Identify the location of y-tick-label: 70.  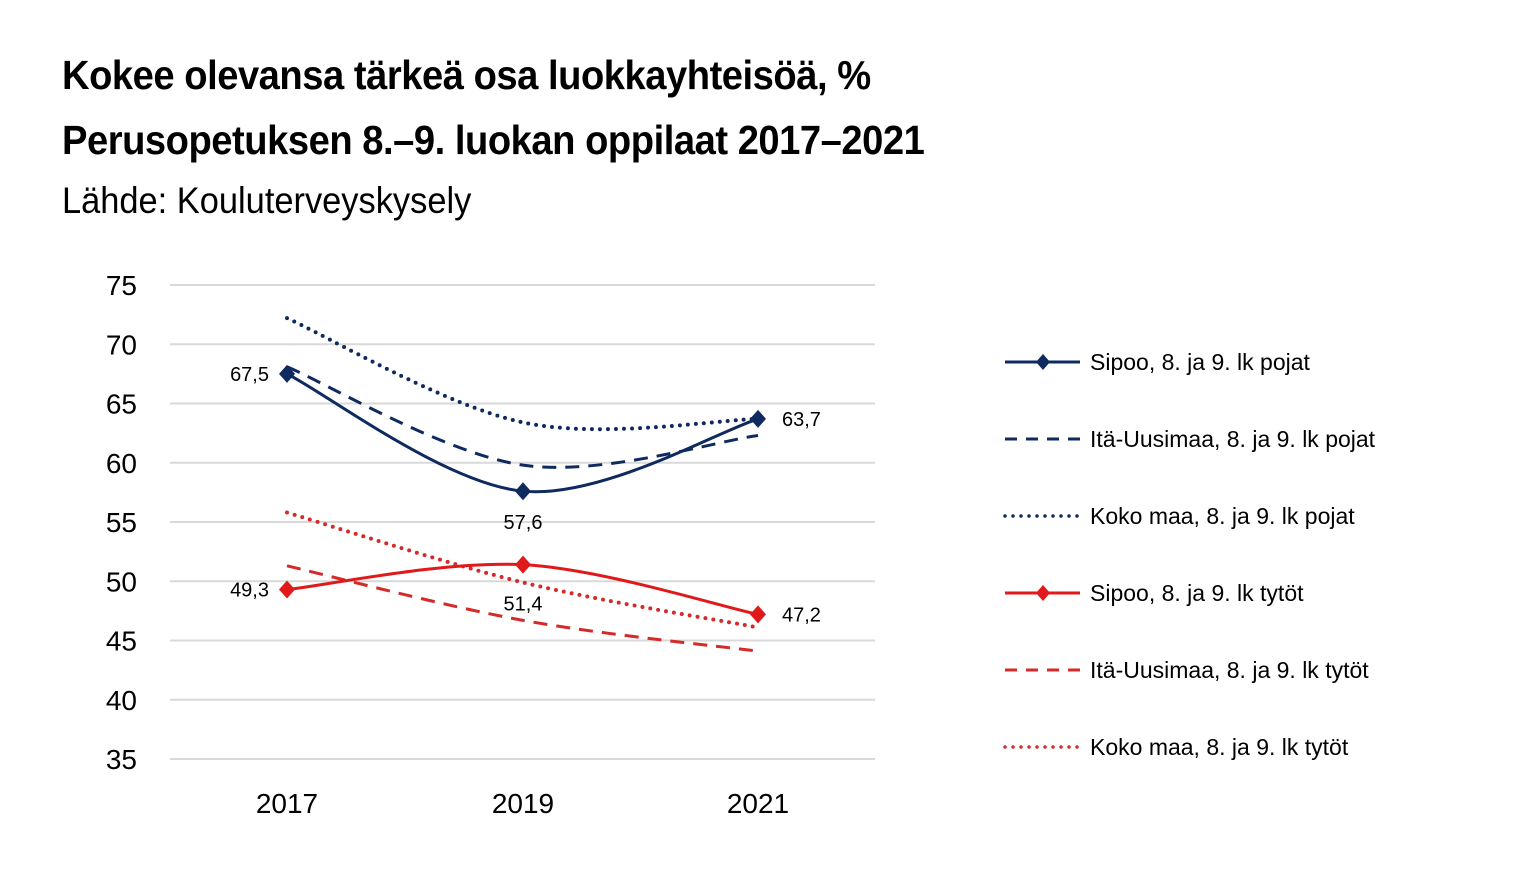
(121, 344).